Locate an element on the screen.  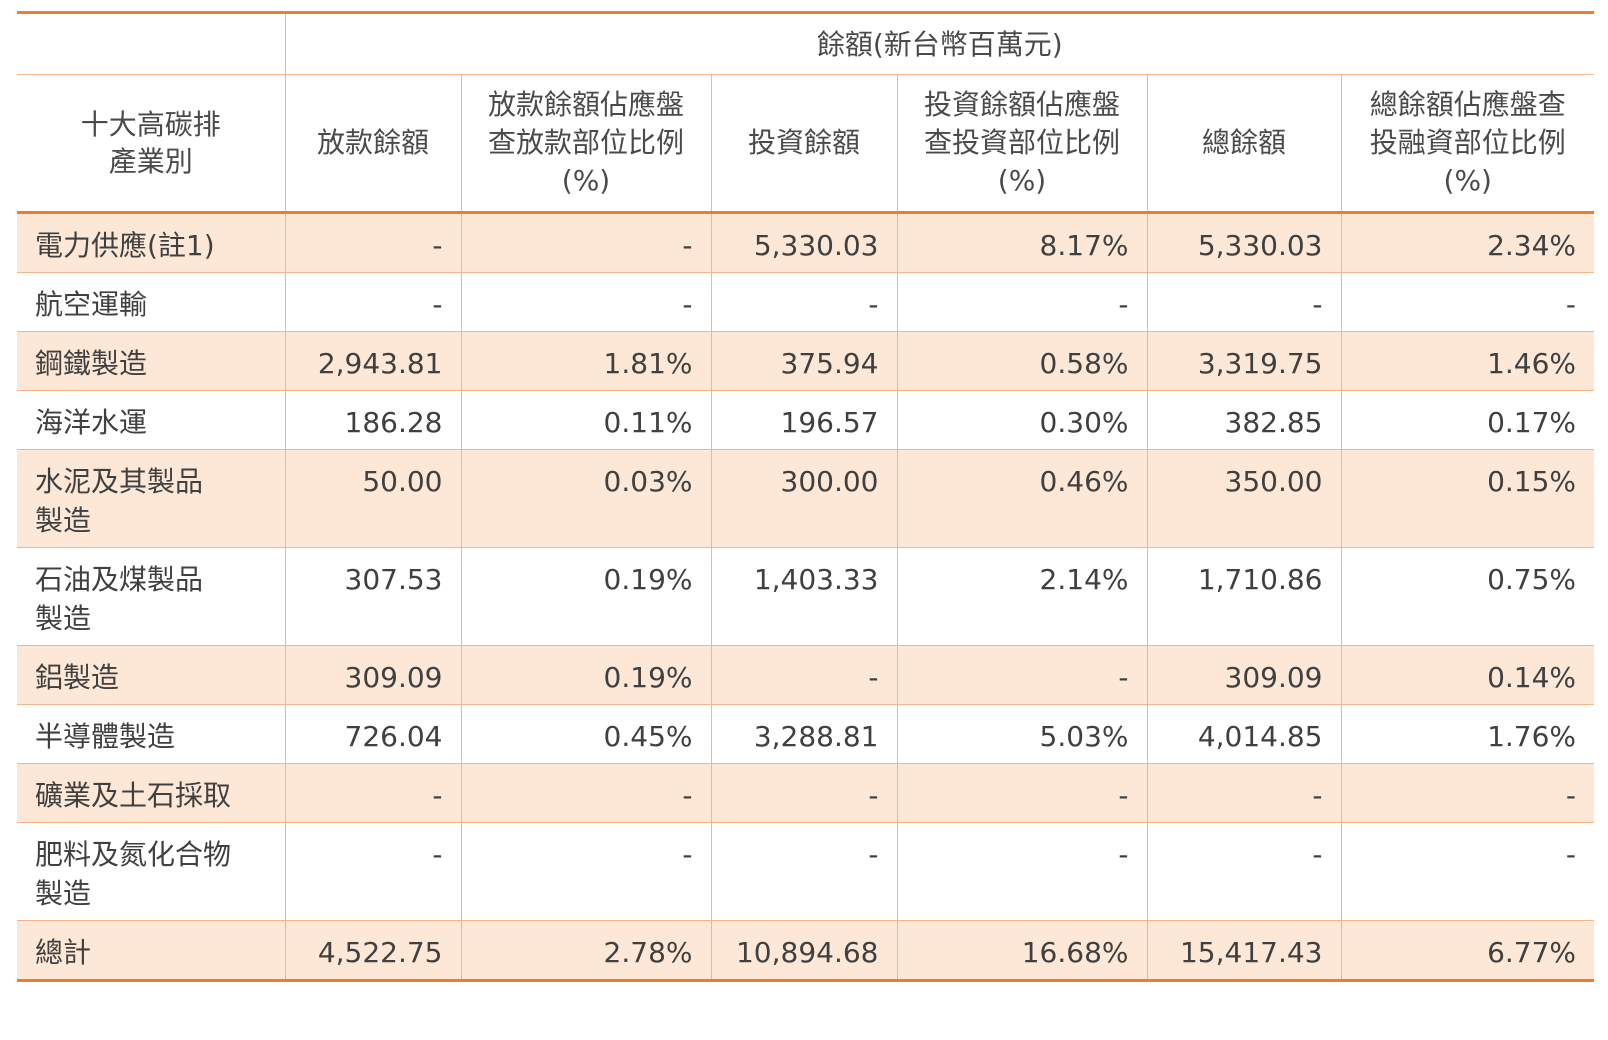
industry-name: 電力供應(註1) is located at coordinates (151, 242).